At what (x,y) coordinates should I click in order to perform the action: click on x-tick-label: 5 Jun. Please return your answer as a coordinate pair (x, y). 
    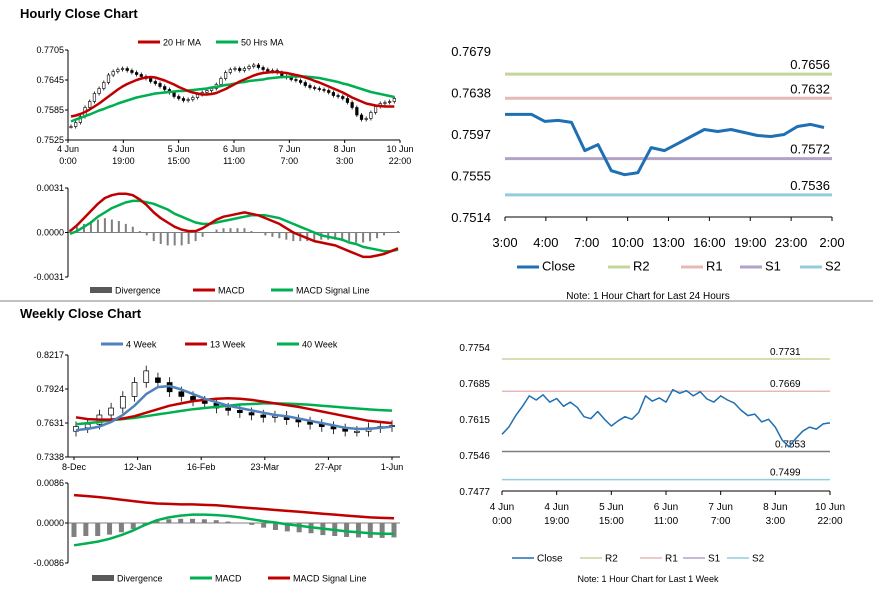
    Looking at the image, I should click on (611, 507).